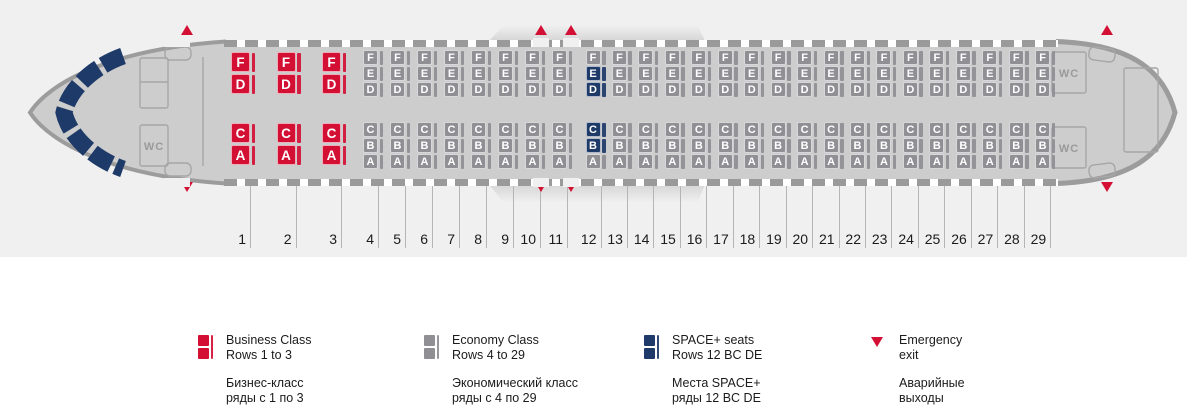 The image size is (1187, 406). What do you see at coordinates (857, 145) in the screenshot?
I see `seat-22B-label: B` at bounding box center [857, 145].